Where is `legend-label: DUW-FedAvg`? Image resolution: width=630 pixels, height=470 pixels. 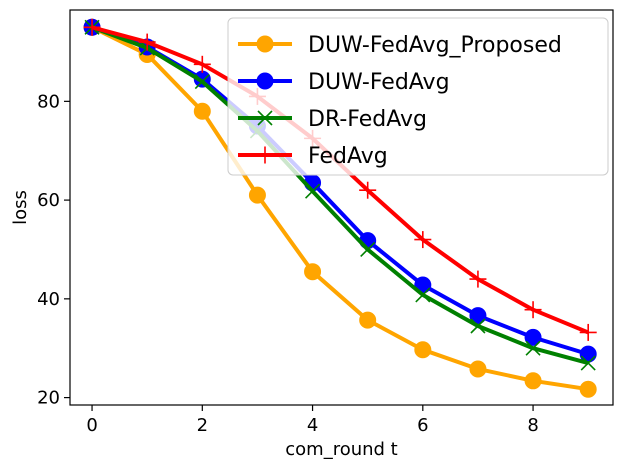
legend-label: DUW-FedAvg is located at coordinates (379, 82).